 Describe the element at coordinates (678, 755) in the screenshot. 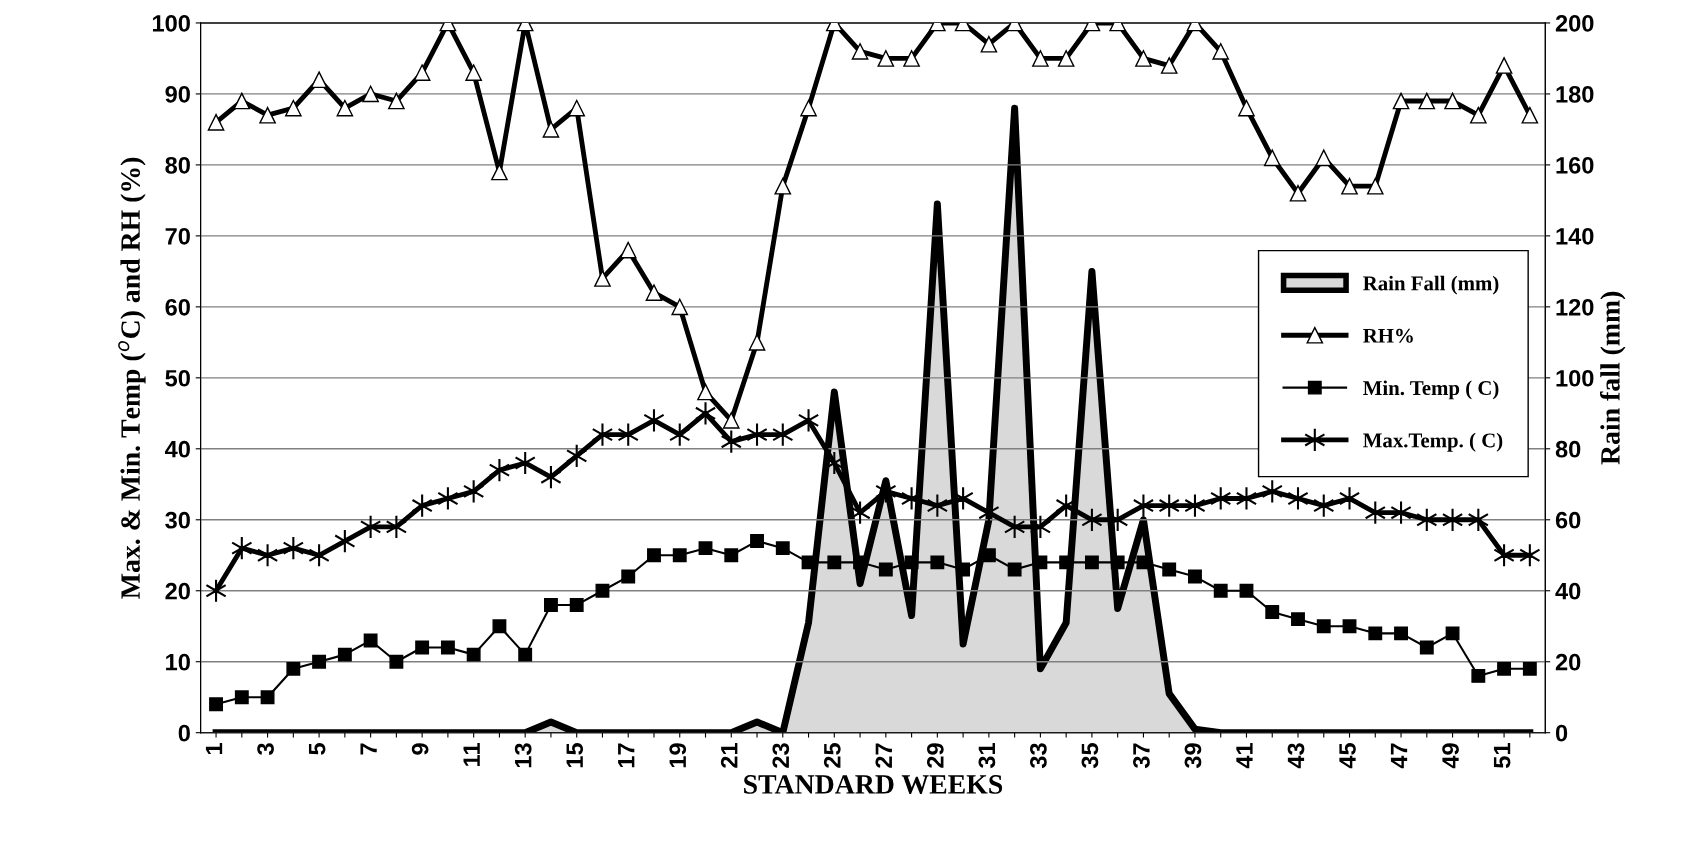

I see `x-tick-label: 19` at that location.